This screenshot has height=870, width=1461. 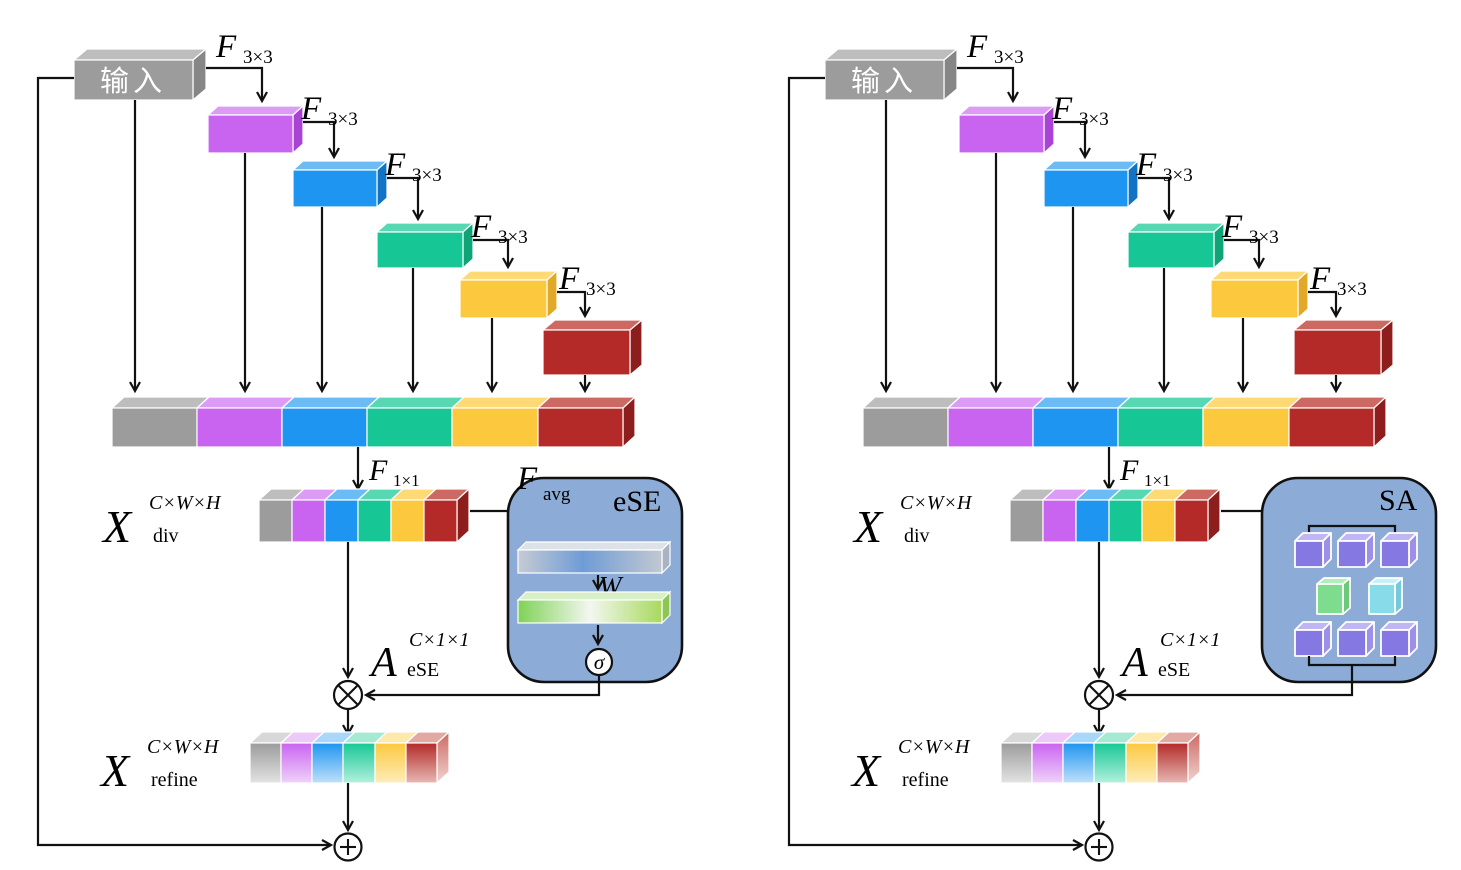 I want to click on conv3x3-label-1: F 3×3, so click(x=244, y=48).